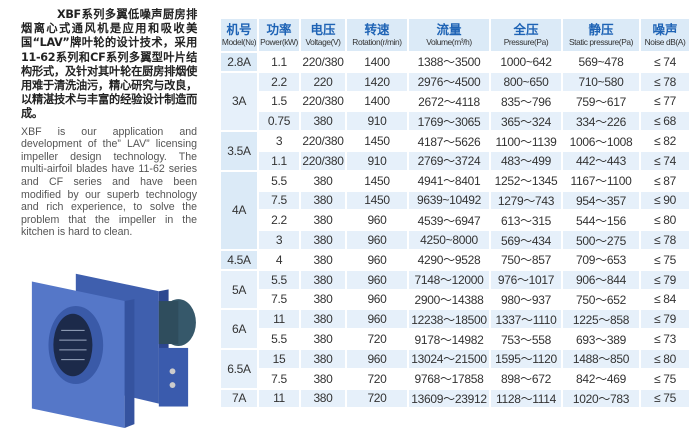  I want to click on cell-power: 15, so click(279, 358).